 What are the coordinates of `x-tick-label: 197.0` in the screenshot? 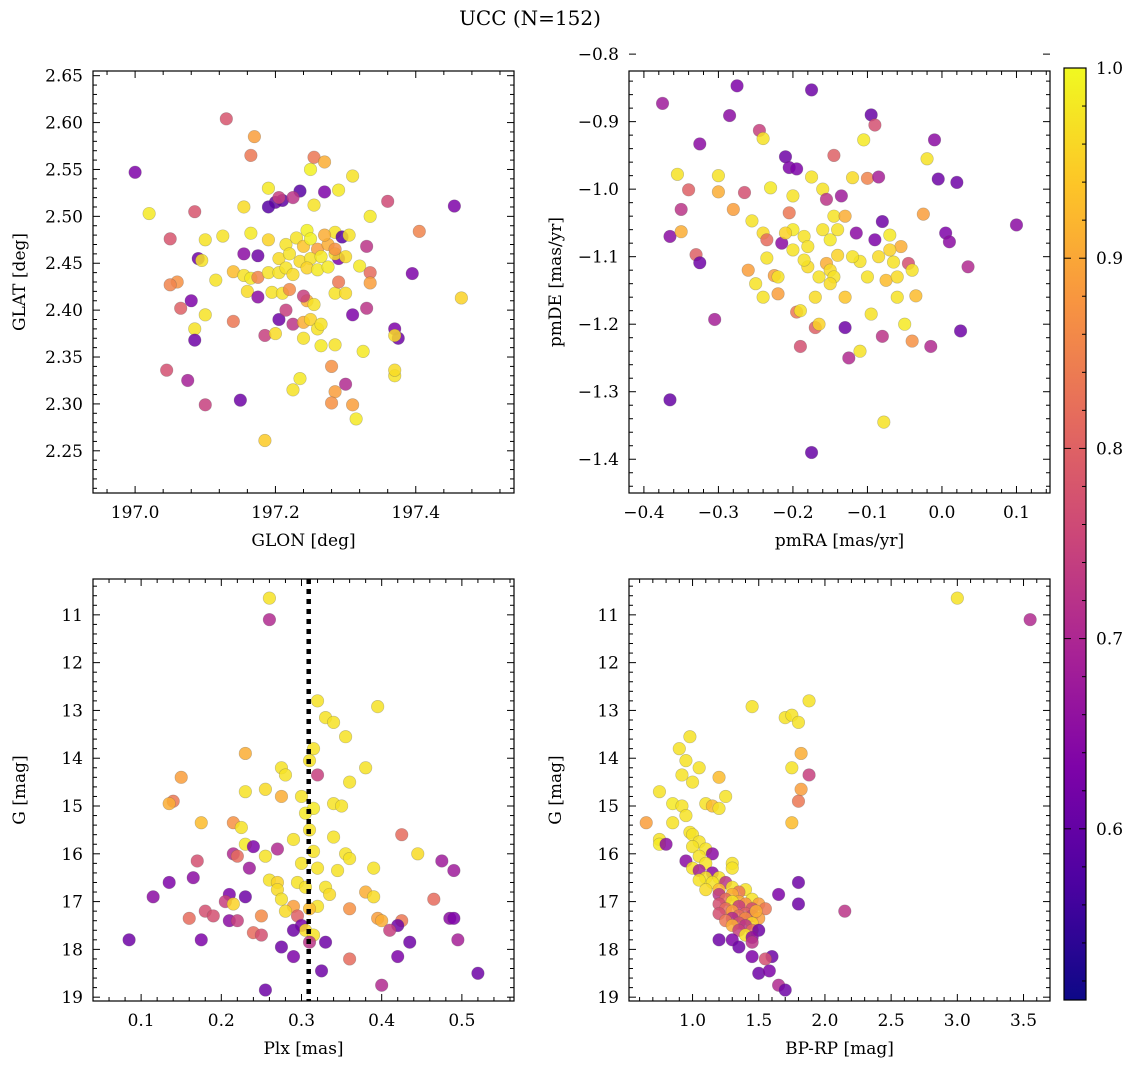 It's located at (135, 513).